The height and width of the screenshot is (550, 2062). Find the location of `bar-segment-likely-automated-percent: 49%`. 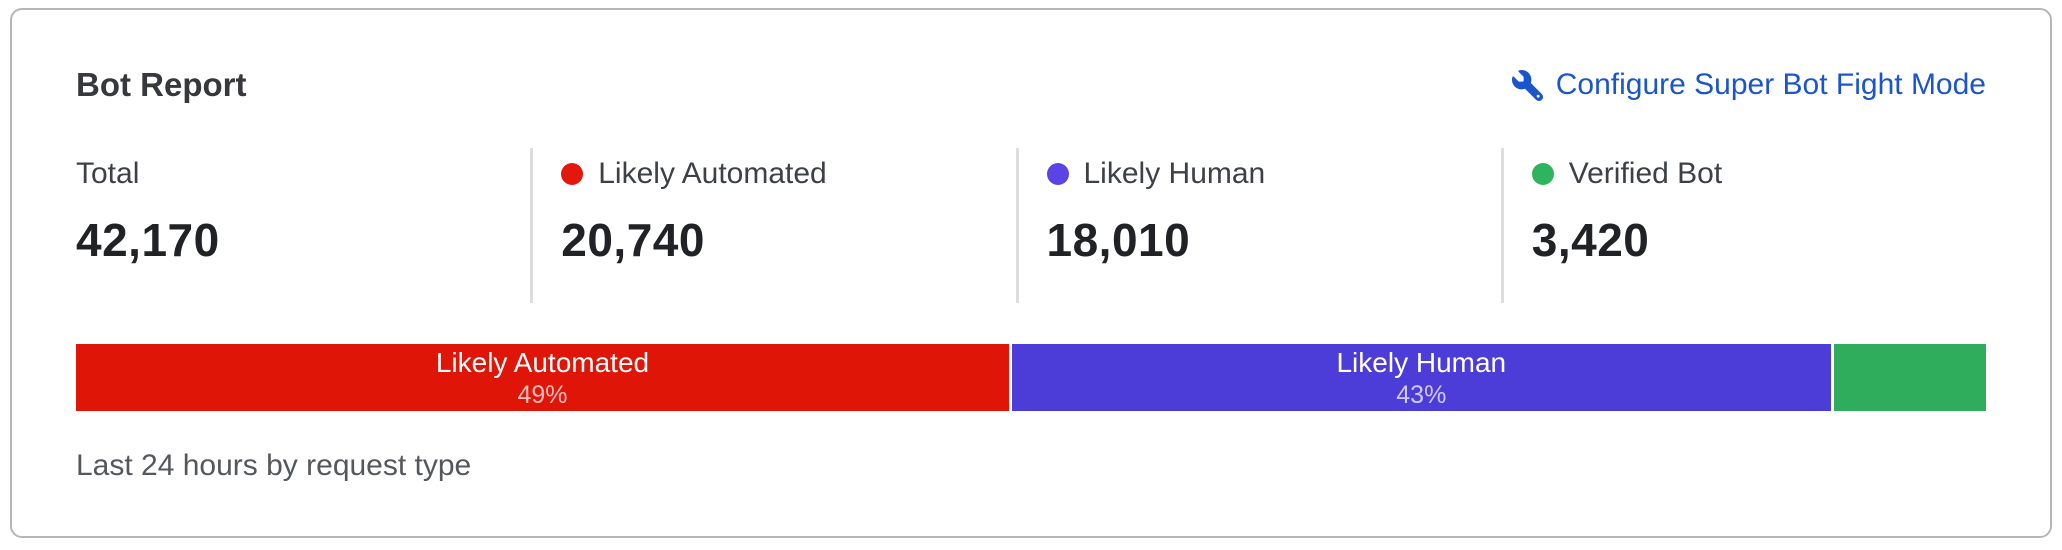

bar-segment-likely-automated-percent: 49% is located at coordinates (542, 394).